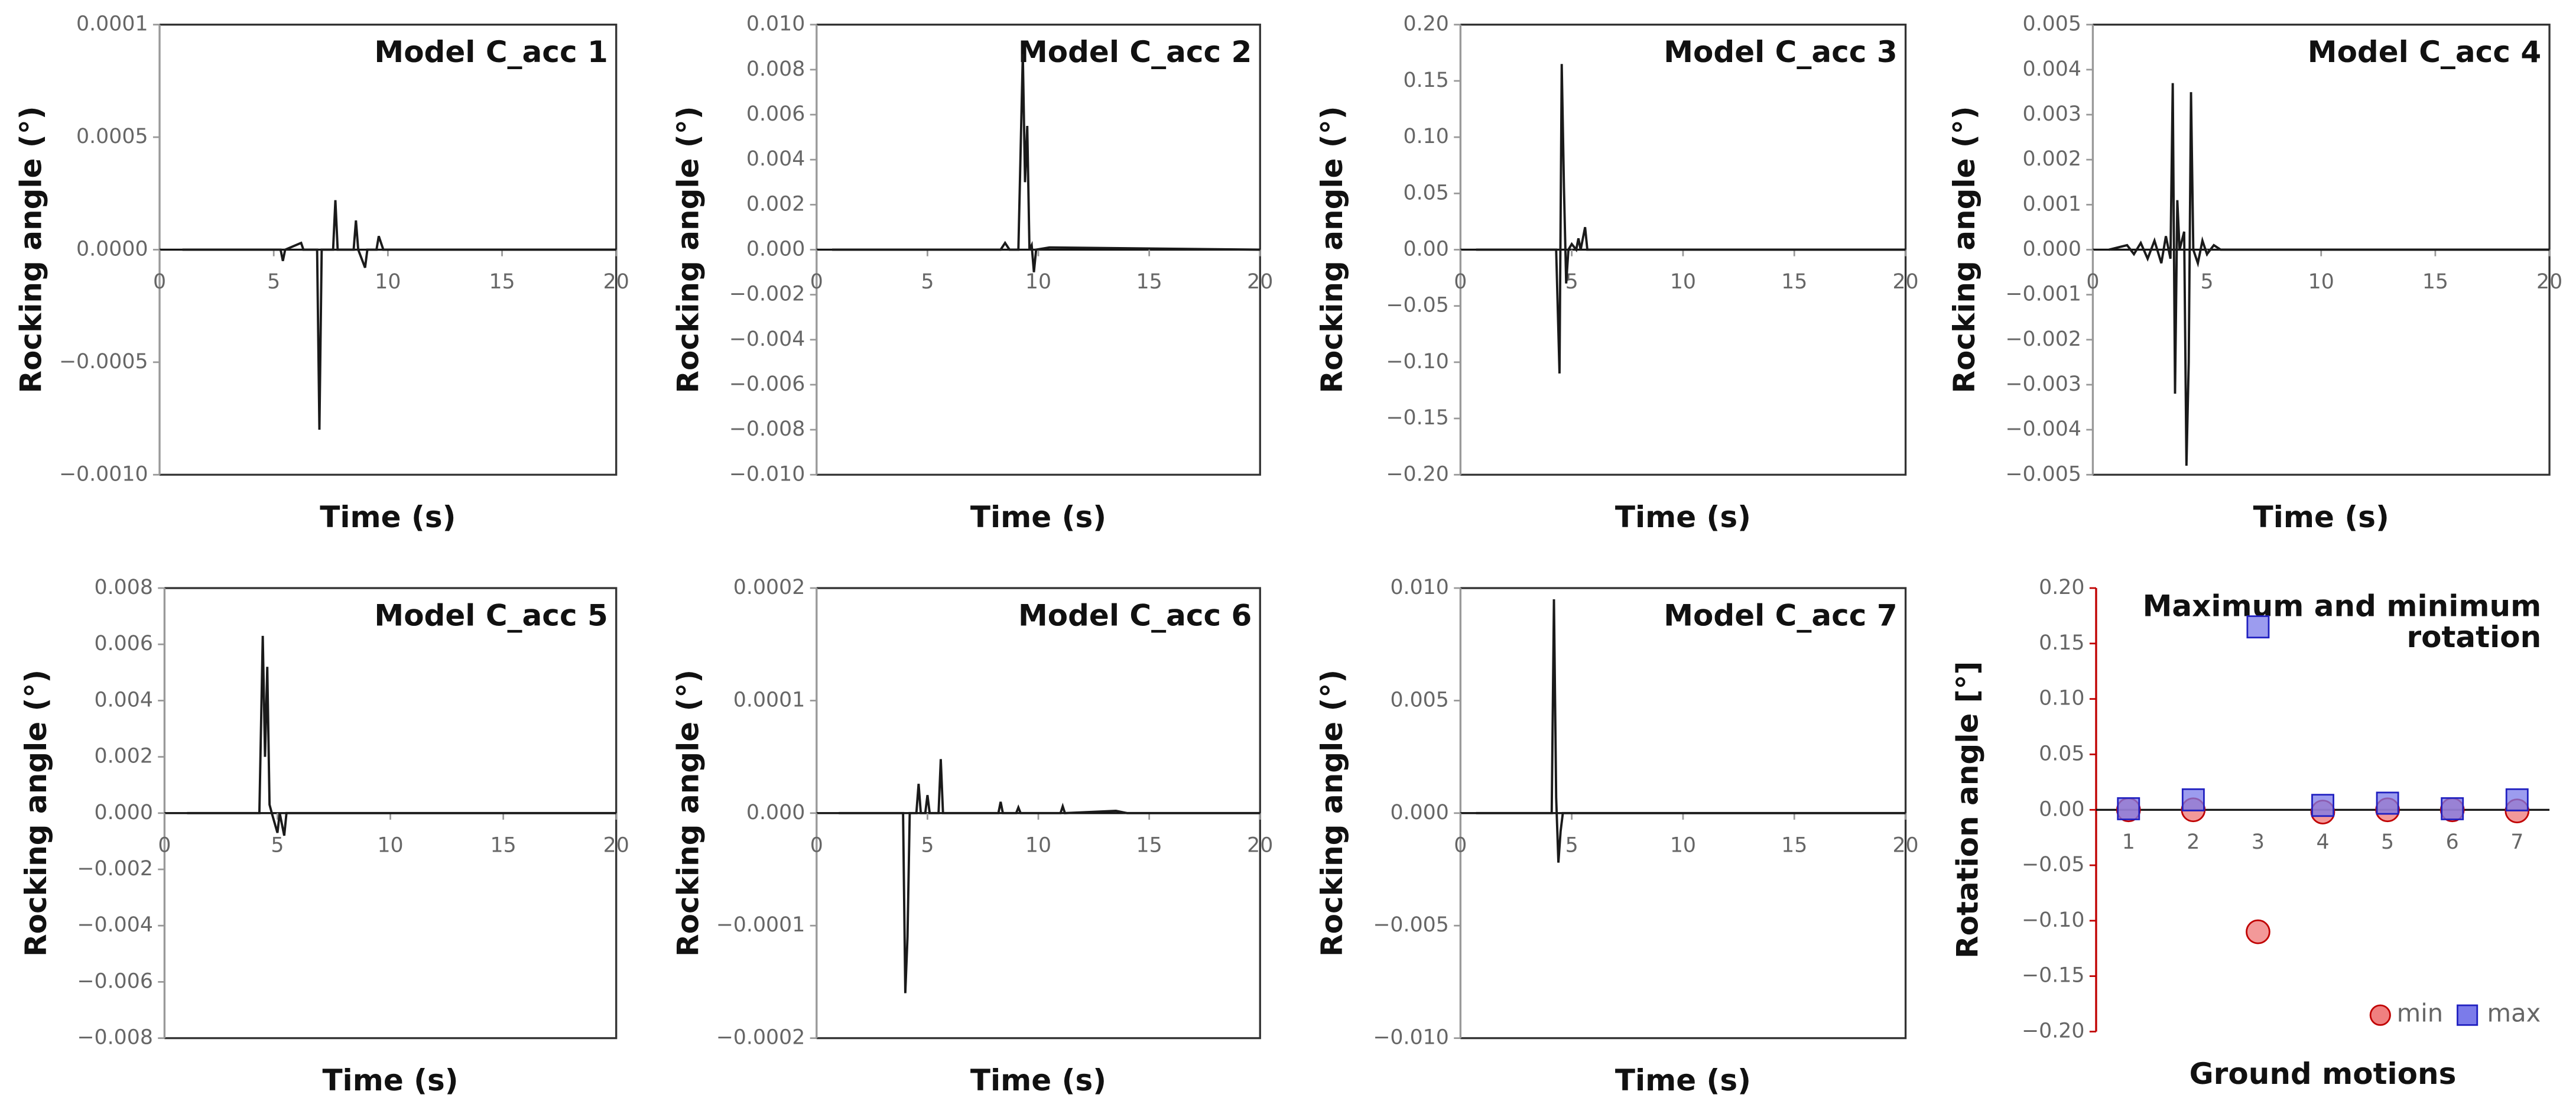 Image resolution: width=2576 pixels, height=1117 pixels. What do you see at coordinates (2043, 429) in the screenshot?
I see `y-tick-label: −0.004` at bounding box center [2043, 429].